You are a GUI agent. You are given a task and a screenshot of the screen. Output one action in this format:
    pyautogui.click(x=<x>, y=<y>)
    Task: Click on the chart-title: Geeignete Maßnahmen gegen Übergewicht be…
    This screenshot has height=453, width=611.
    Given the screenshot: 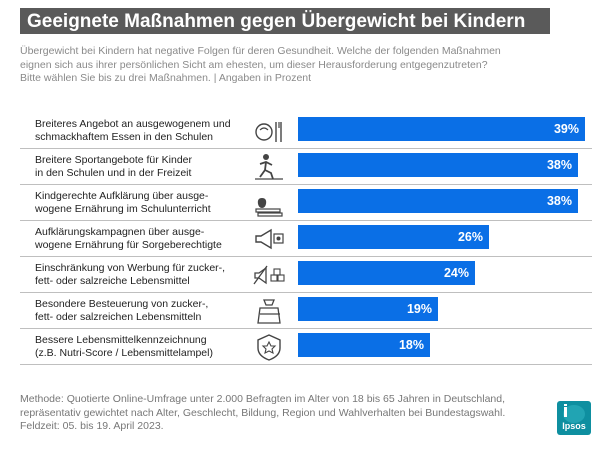 What is the action you would take?
    pyautogui.click(x=276, y=21)
    